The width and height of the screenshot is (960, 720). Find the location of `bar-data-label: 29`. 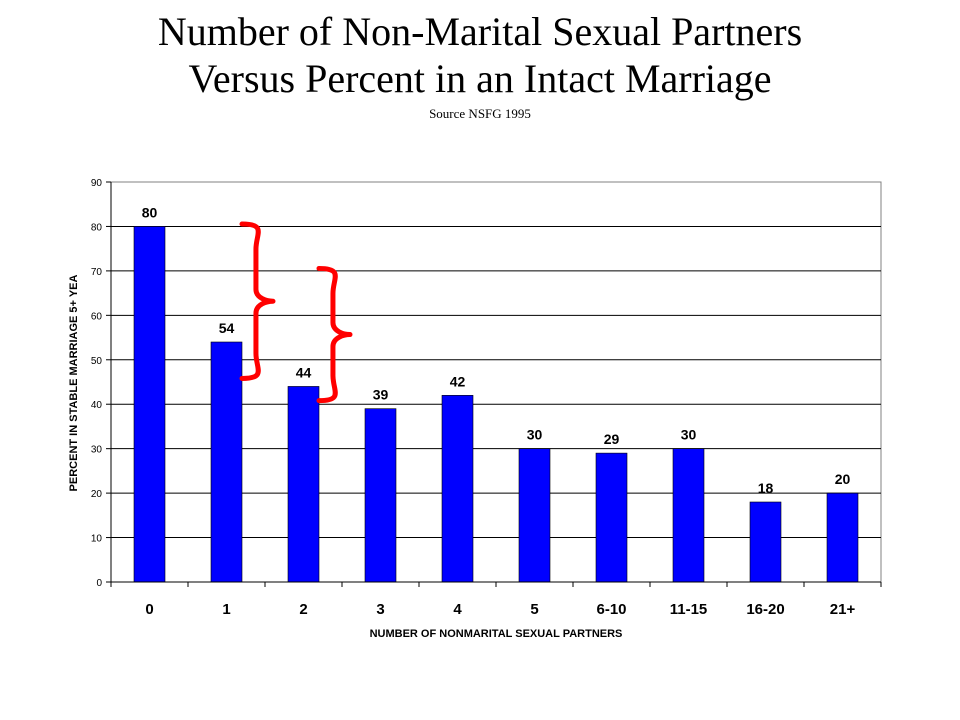

bar-data-label: 29 is located at coordinates (612, 439).